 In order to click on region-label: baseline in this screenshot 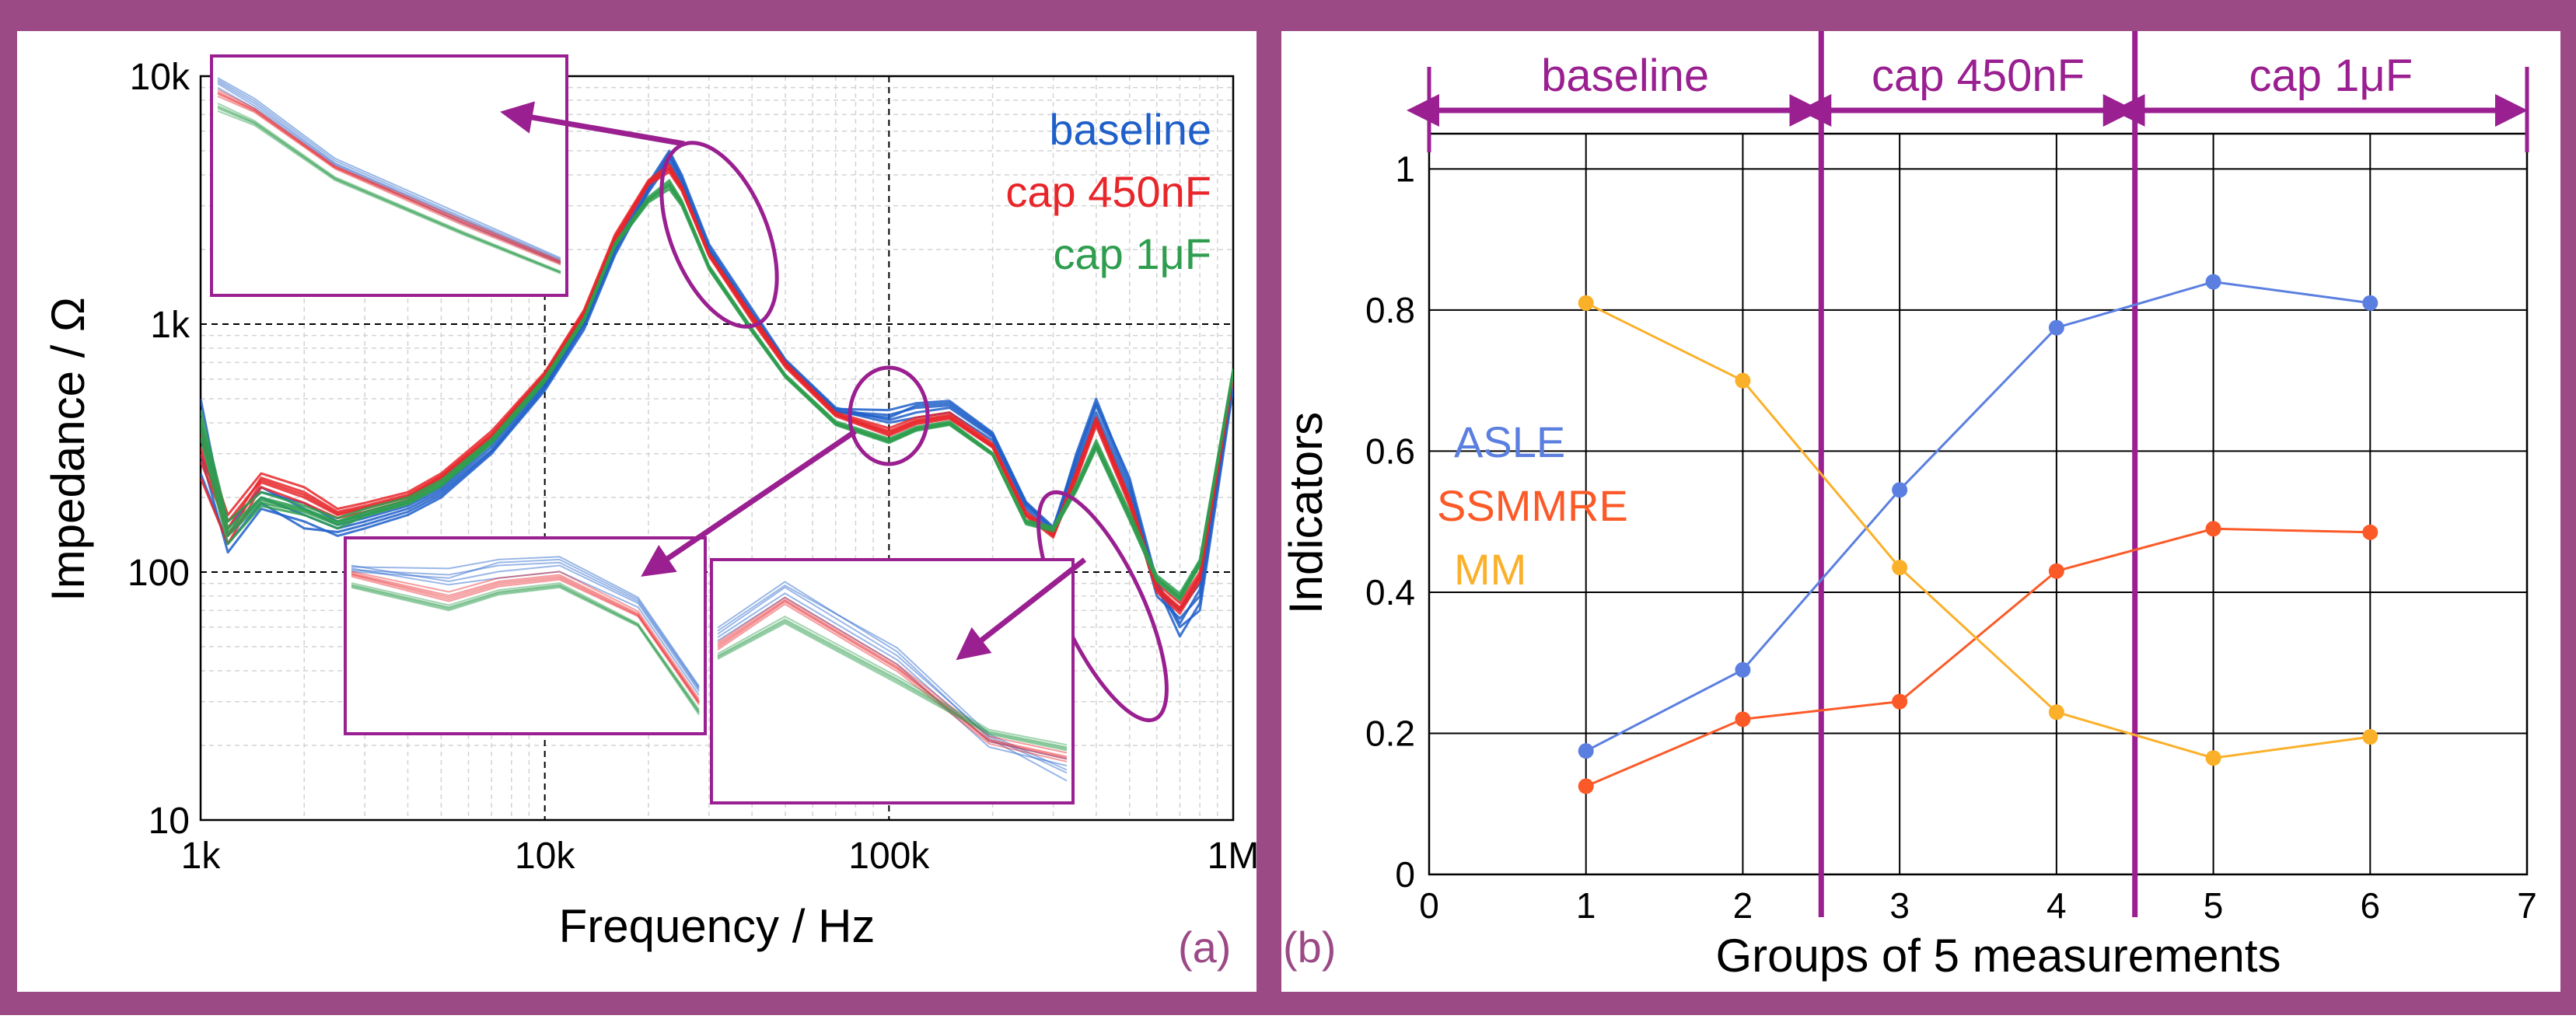, I will do `click(1625, 76)`.